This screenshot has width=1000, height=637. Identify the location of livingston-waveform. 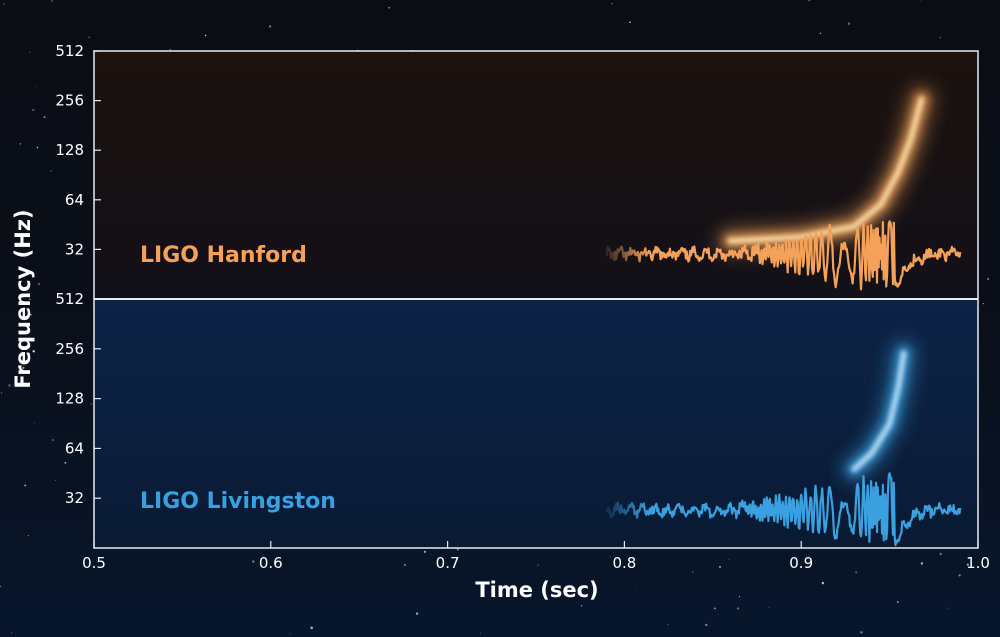
(783, 509).